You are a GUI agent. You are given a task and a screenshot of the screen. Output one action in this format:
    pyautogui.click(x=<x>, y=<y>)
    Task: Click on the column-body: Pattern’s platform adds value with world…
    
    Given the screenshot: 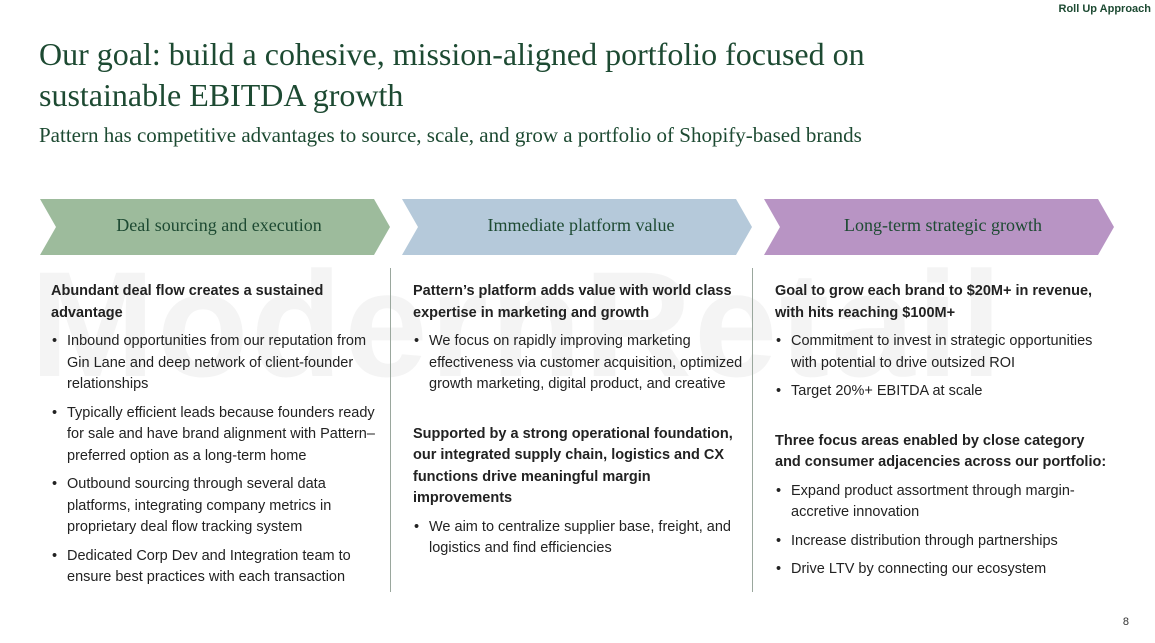 What is the action you would take?
    pyautogui.click(x=580, y=434)
    